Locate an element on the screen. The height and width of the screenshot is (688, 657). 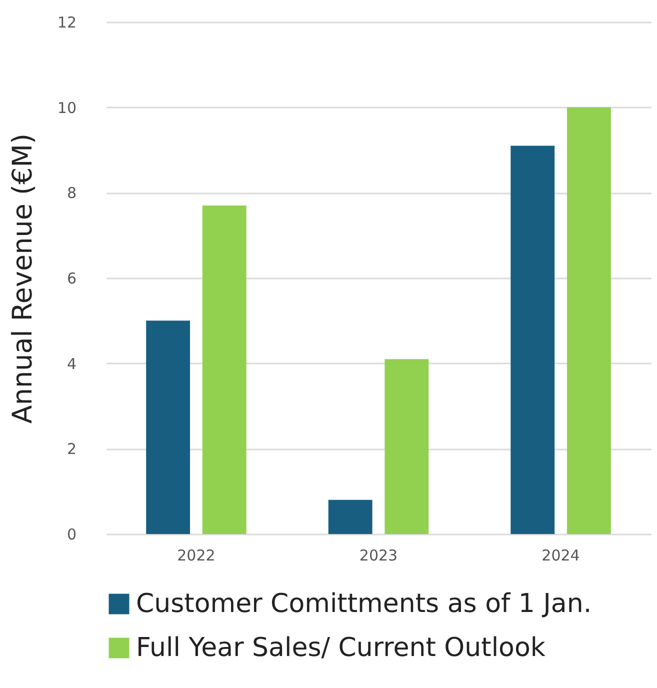
y-tick-label: 2 is located at coordinates (71, 449).